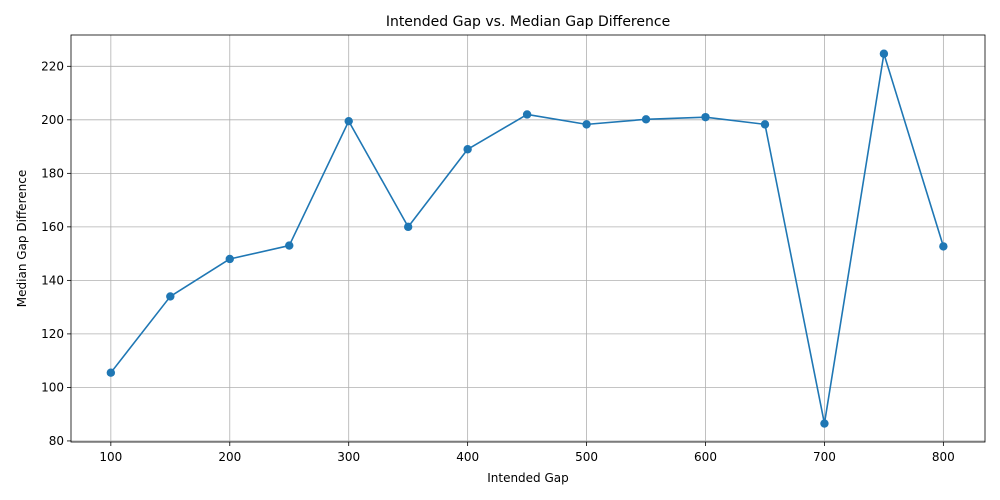 This screenshot has height=500, width=1000. What do you see at coordinates (348, 457) in the screenshot?
I see `x-tick-label: 300` at bounding box center [348, 457].